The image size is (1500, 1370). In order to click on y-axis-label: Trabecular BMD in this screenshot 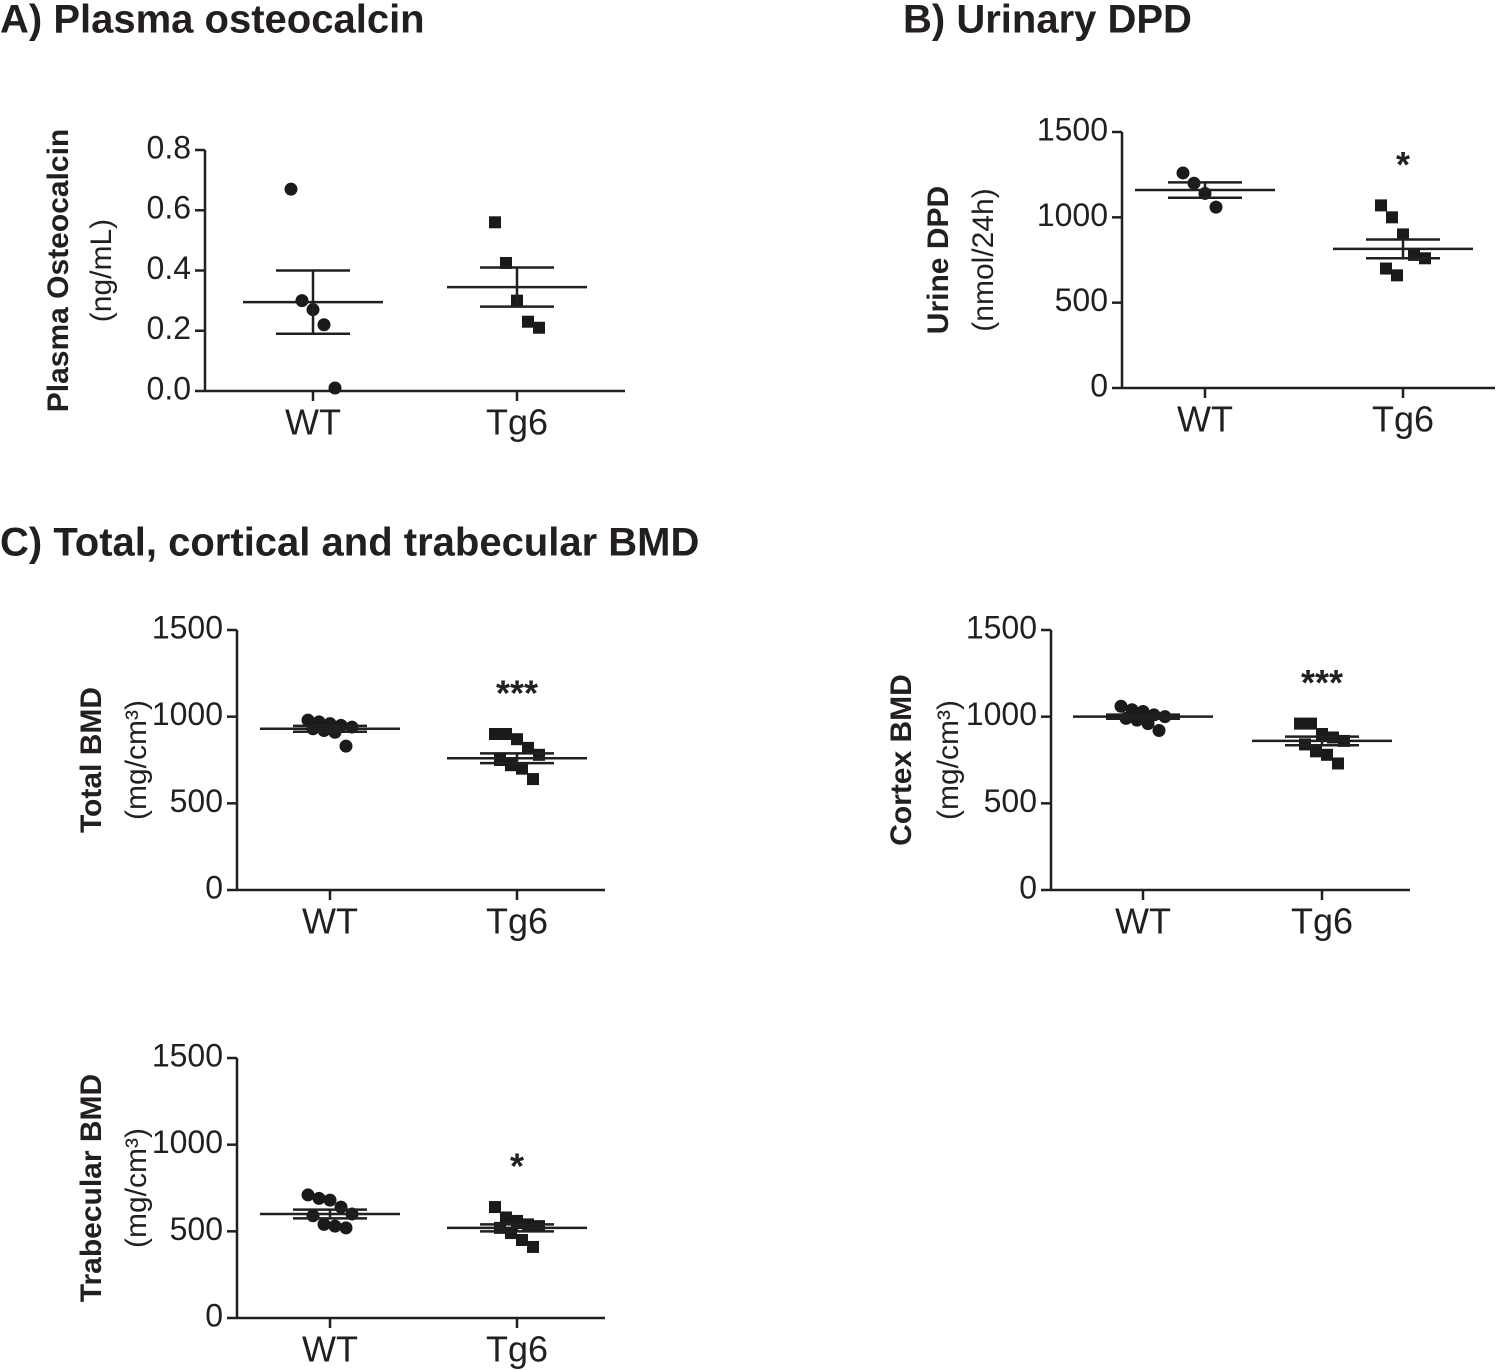, I will do `click(91, 1188)`.